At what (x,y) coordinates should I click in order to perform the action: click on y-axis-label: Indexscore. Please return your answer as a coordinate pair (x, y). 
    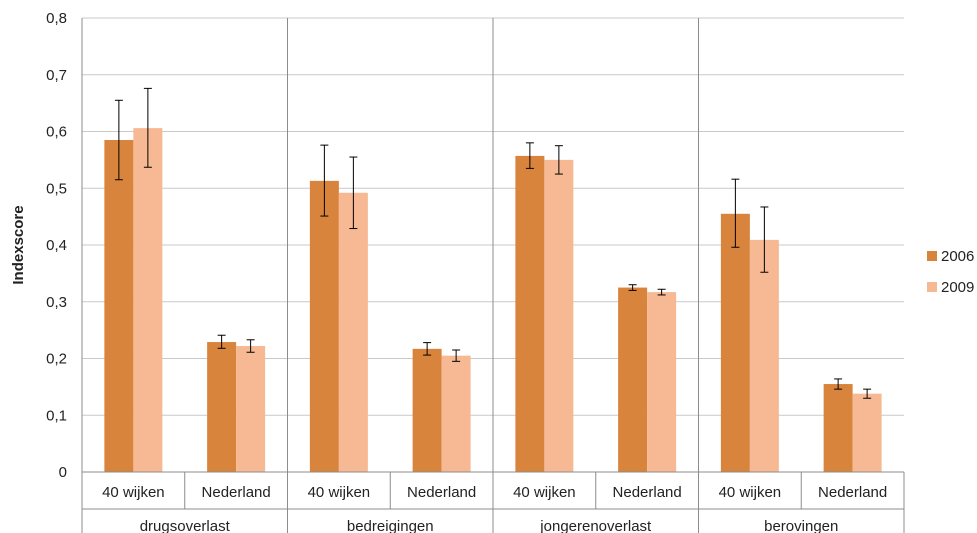
    Looking at the image, I should click on (18, 244).